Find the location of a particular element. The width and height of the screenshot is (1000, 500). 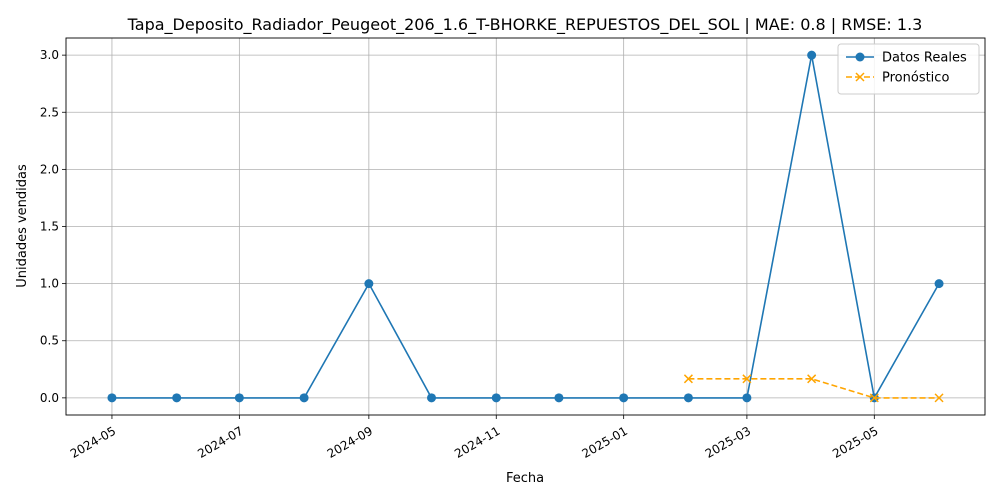

x-tick-label: 2024-07 is located at coordinates (220, 442).